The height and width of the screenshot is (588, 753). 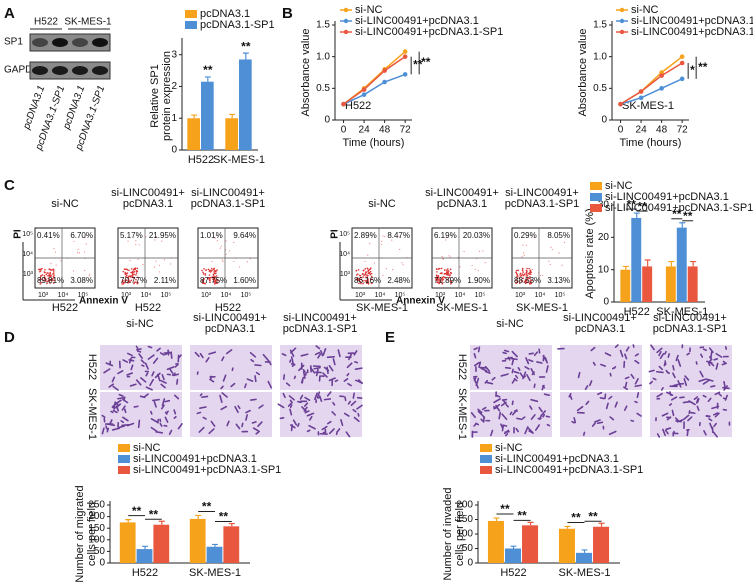 I want to click on y-tick-label: 150, so click(x=464, y=519).